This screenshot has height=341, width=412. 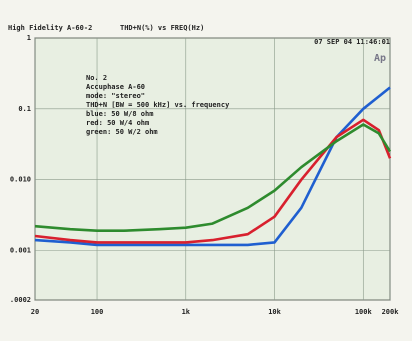 I want to click on annotation: green: 50 W/2 ohm, so click(x=122, y=132).